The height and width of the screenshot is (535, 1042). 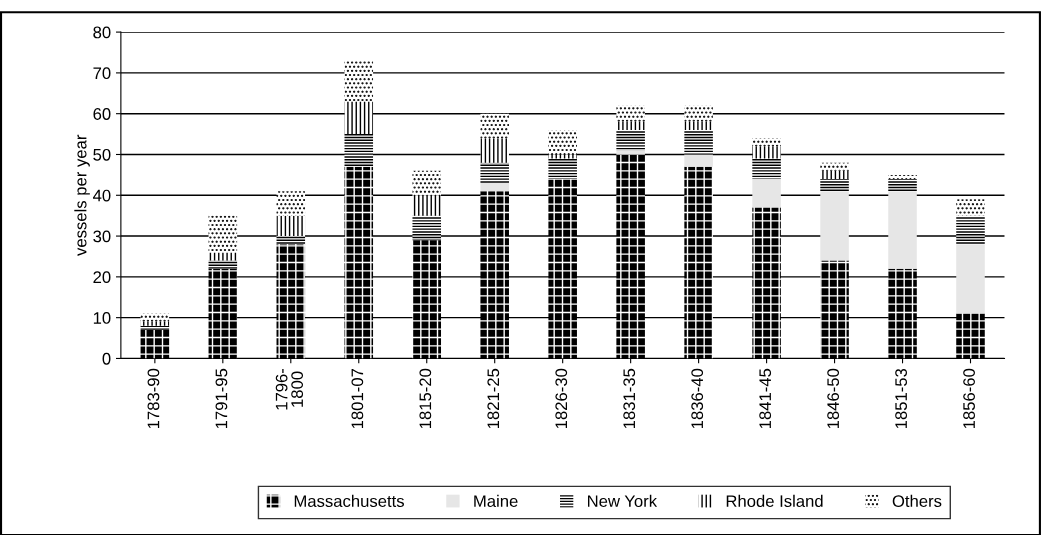 What do you see at coordinates (917, 501) in the screenshot?
I see `legend-label: Others` at bounding box center [917, 501].